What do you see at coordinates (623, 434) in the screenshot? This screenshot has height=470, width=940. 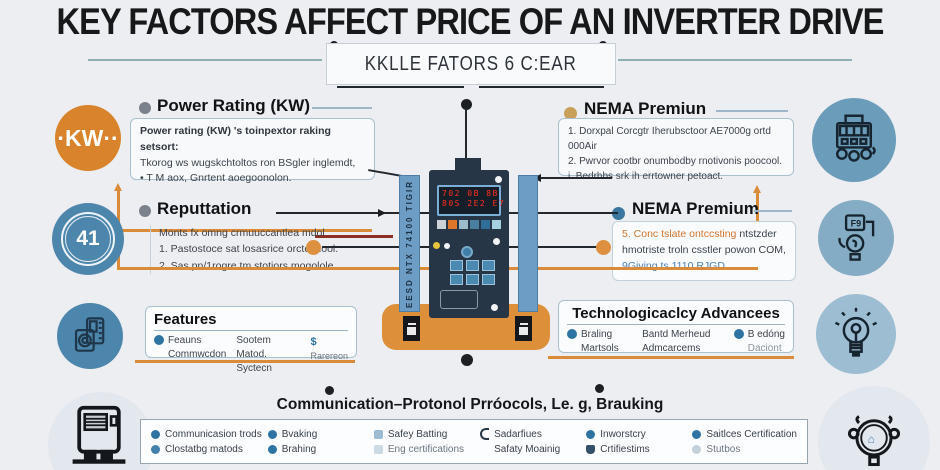 I see `list-item: Inworstcry` at bounding box center [623, 434].